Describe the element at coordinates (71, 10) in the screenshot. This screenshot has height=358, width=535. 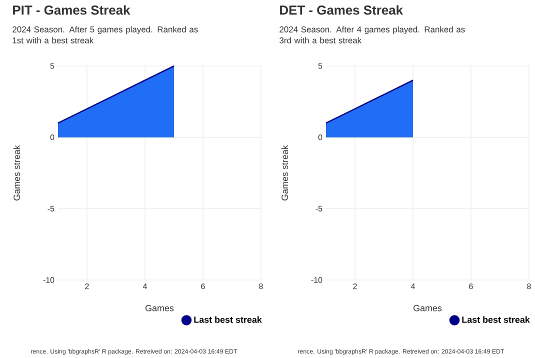
I see `chart-title: PIT - Games Streak` at that location.